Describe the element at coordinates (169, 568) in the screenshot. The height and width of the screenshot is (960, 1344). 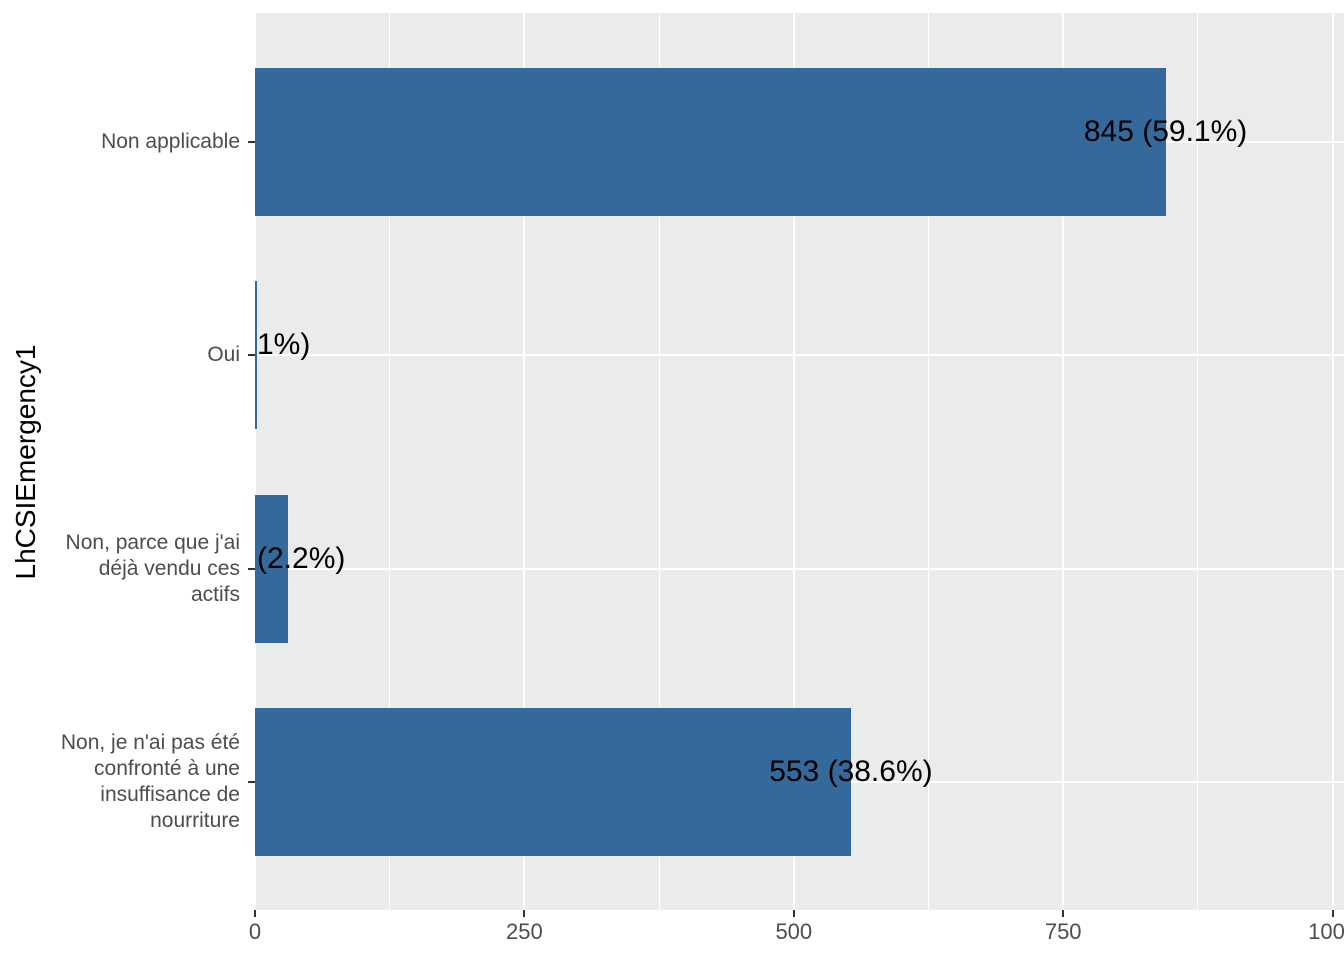
I see `category-label-line: déjà vendu ces` at that location.